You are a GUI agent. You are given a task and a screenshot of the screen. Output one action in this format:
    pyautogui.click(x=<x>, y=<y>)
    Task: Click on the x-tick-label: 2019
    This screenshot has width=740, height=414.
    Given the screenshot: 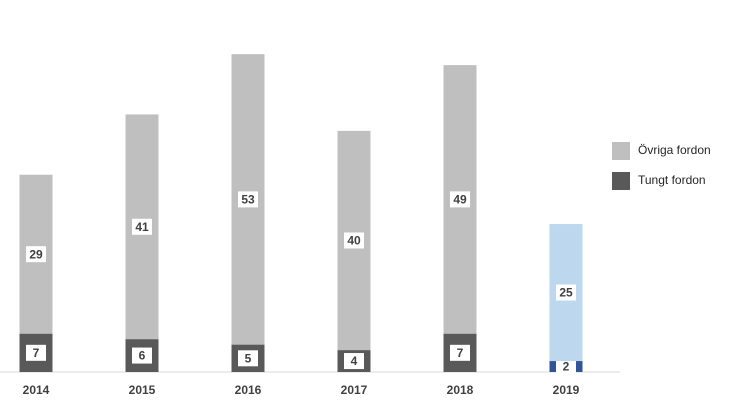 What is the action you would take?
    pyautogui.click(x=566, y=390)
    